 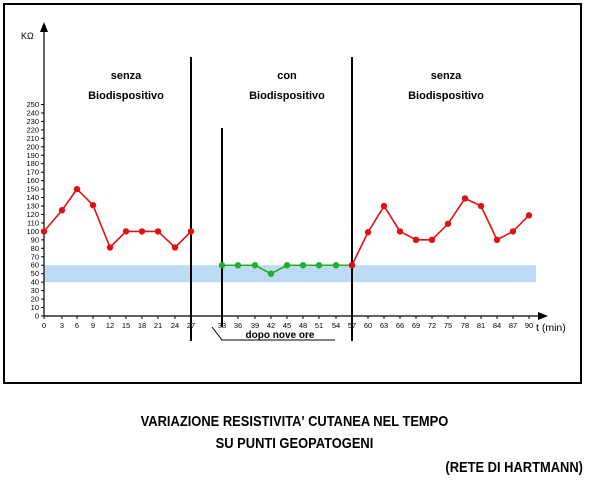 I want to click on y-tick-label: 70, so click(x=35, y=256).